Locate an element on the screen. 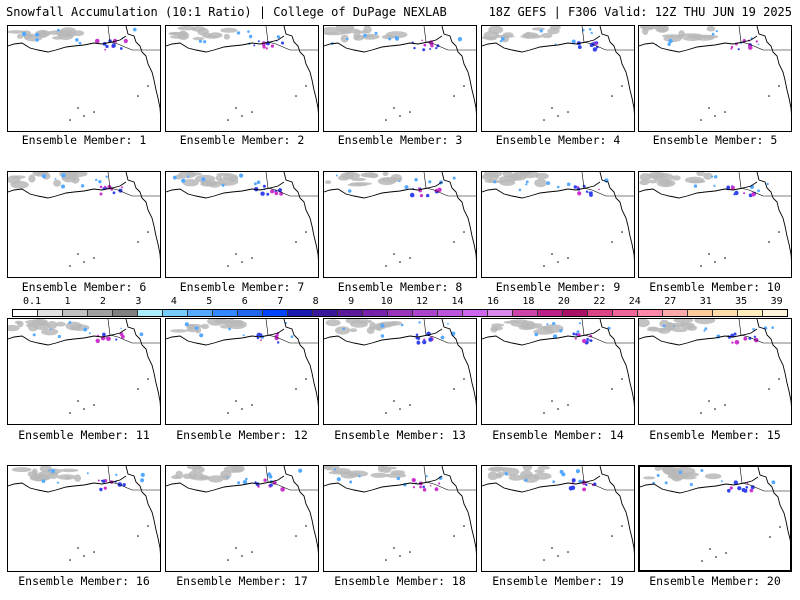 The image size is (800, 600). ensemble-member-label: Ensemble Member: 7 is located at coordinates (242, 287).